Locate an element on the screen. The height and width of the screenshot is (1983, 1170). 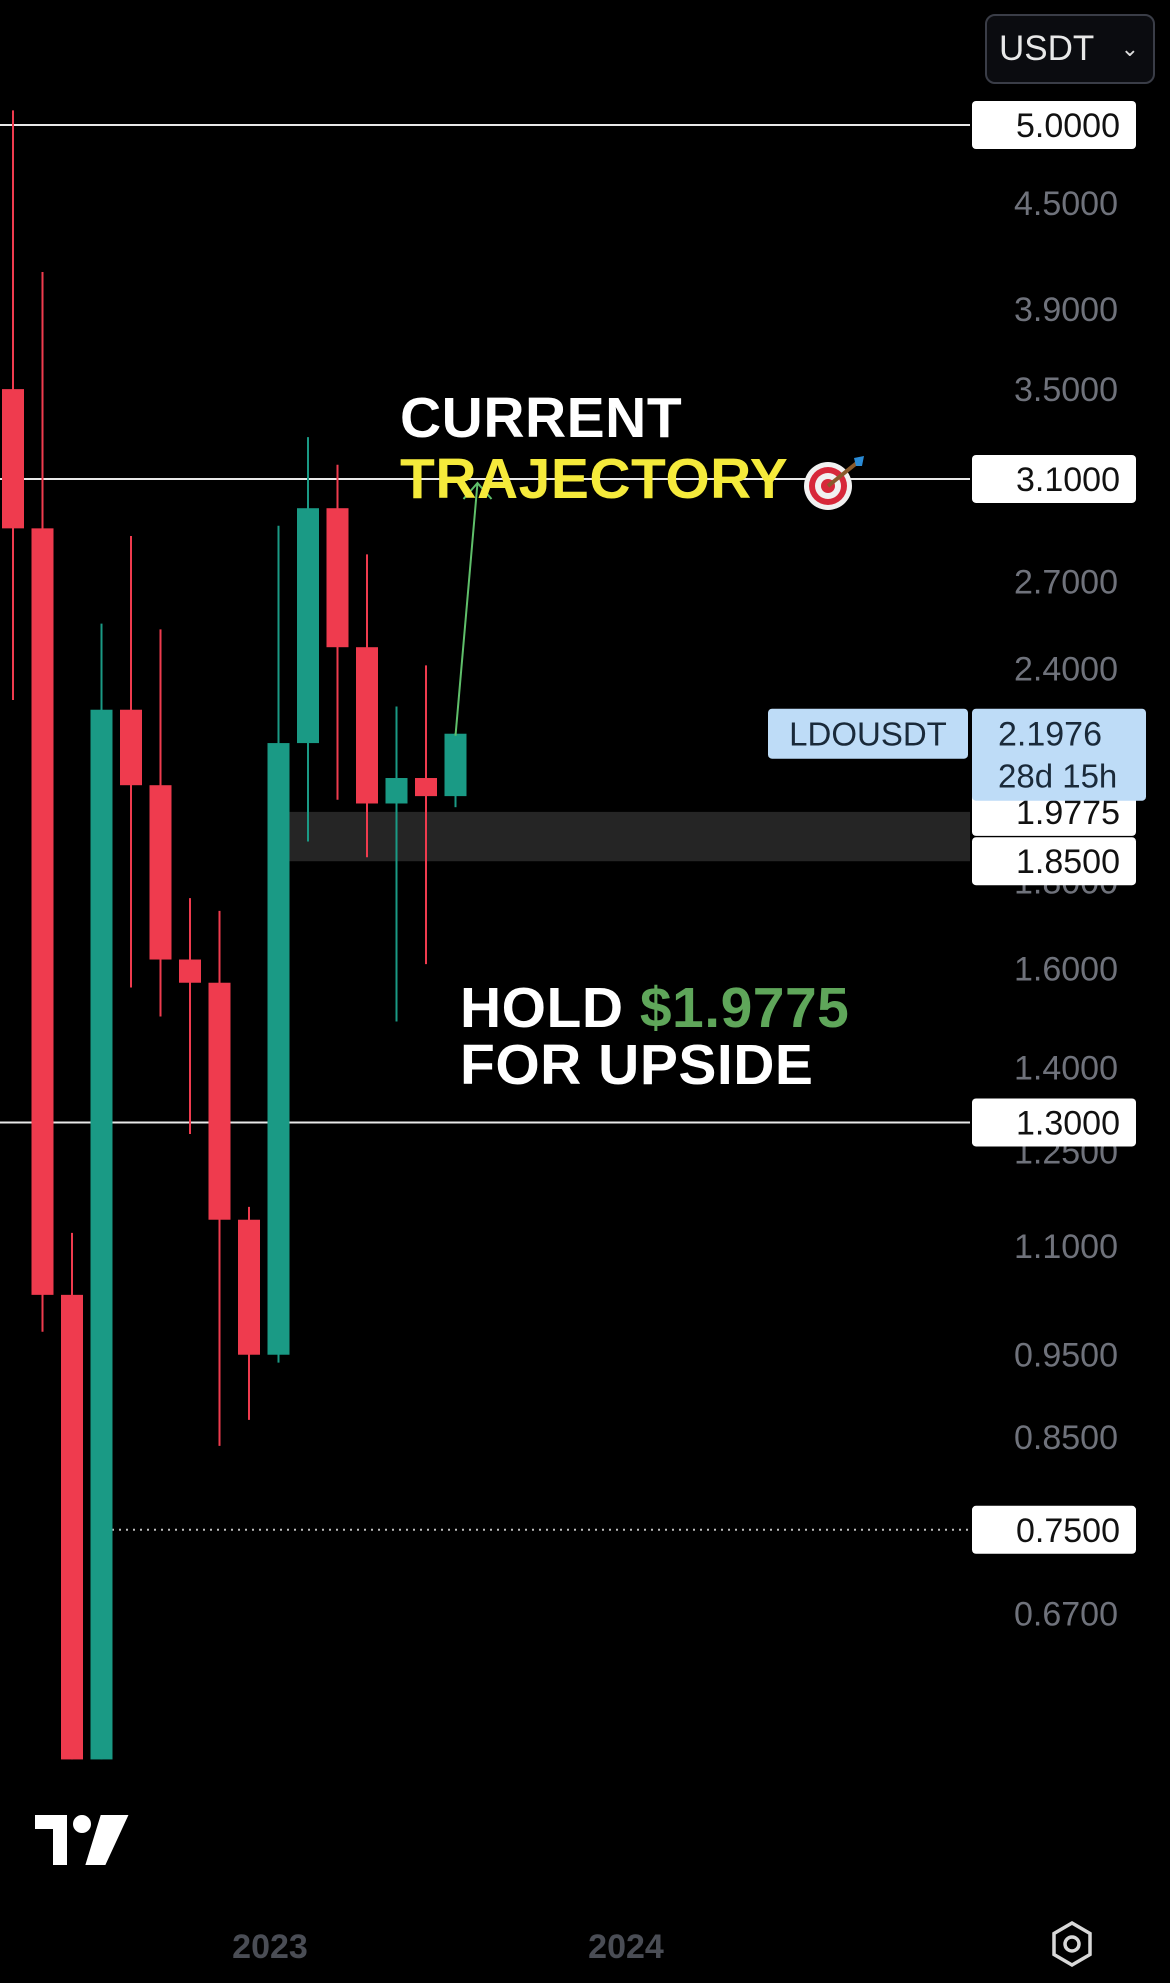
price-label-text: 3.1000 is located at coordinates (1068, 480).